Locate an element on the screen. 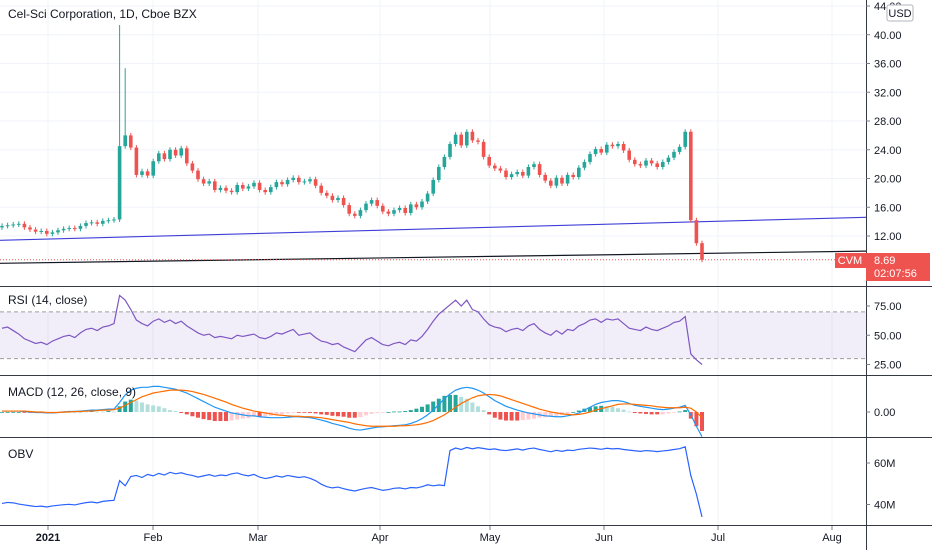 The height and width of the screenshot is (550, 932). chart-title: Cel-Sci Corporation, 1D, Cboe BZX is located at coordinates (102, 14).